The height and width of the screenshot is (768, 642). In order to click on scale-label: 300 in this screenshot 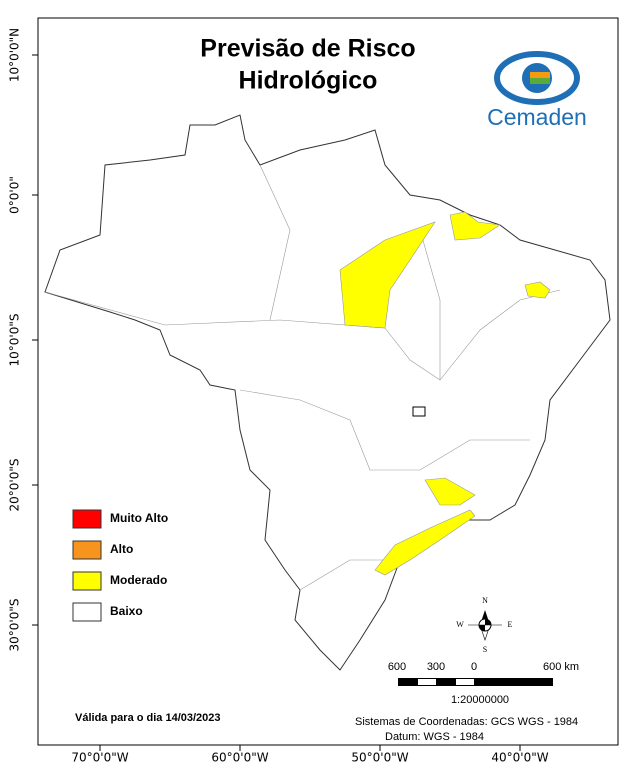, I will do `click(436, 667)`.